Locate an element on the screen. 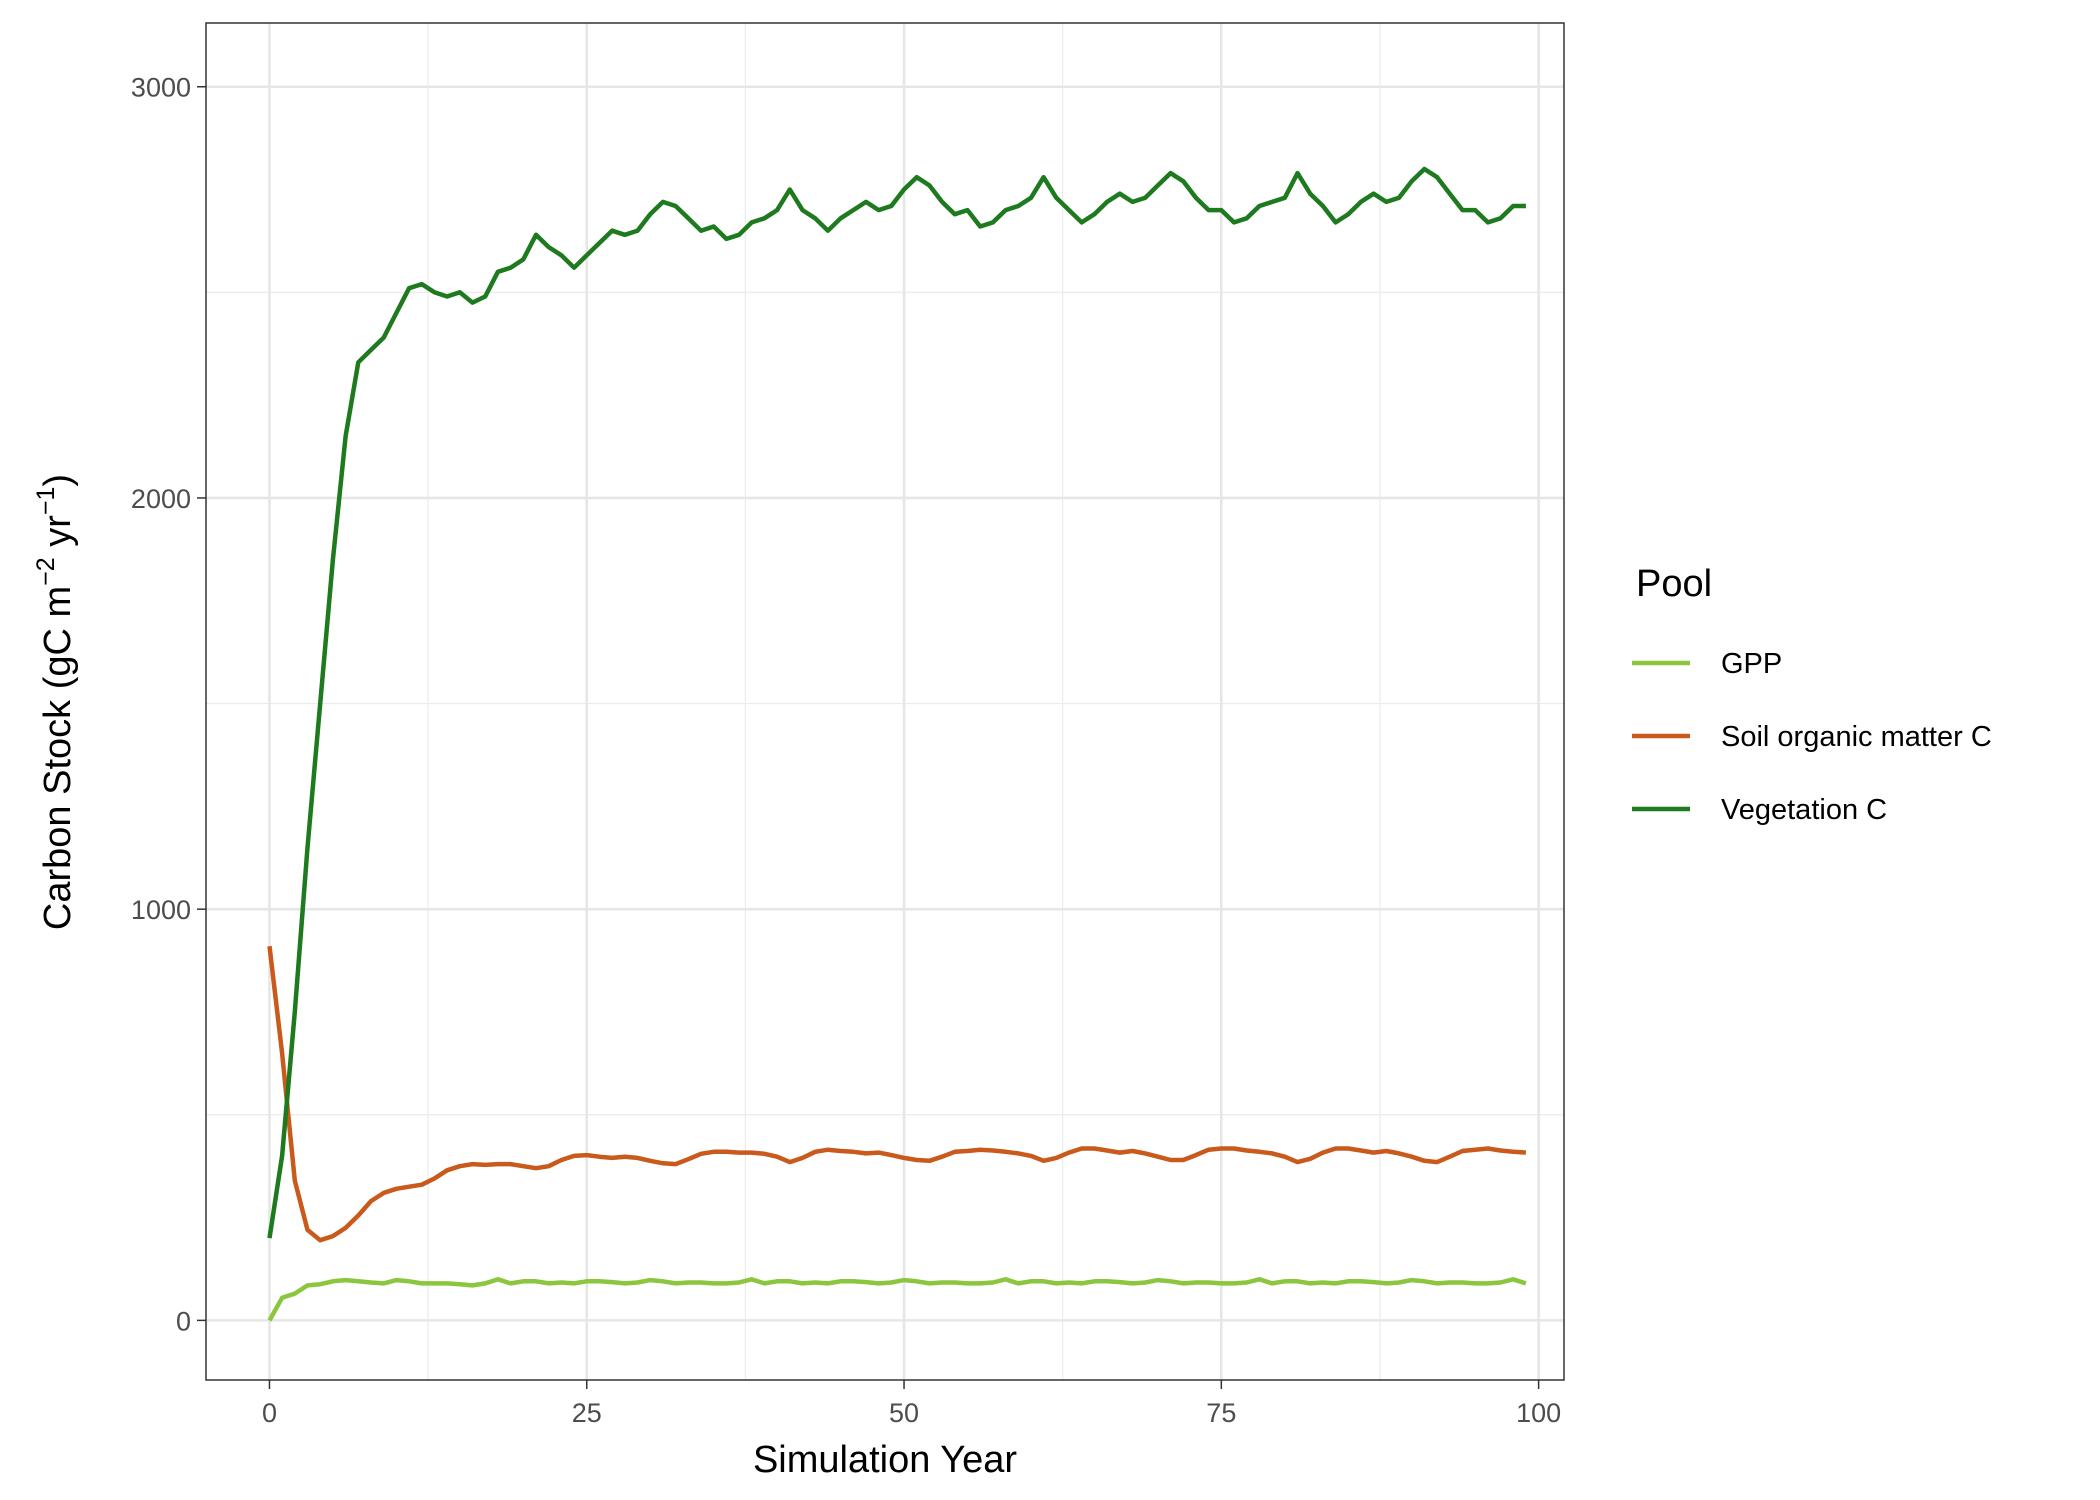 The height and width of the screenshot is (1500, 2100). legend-label-vegetation-c: Vegetation C is located at coordinates (1804, 810).